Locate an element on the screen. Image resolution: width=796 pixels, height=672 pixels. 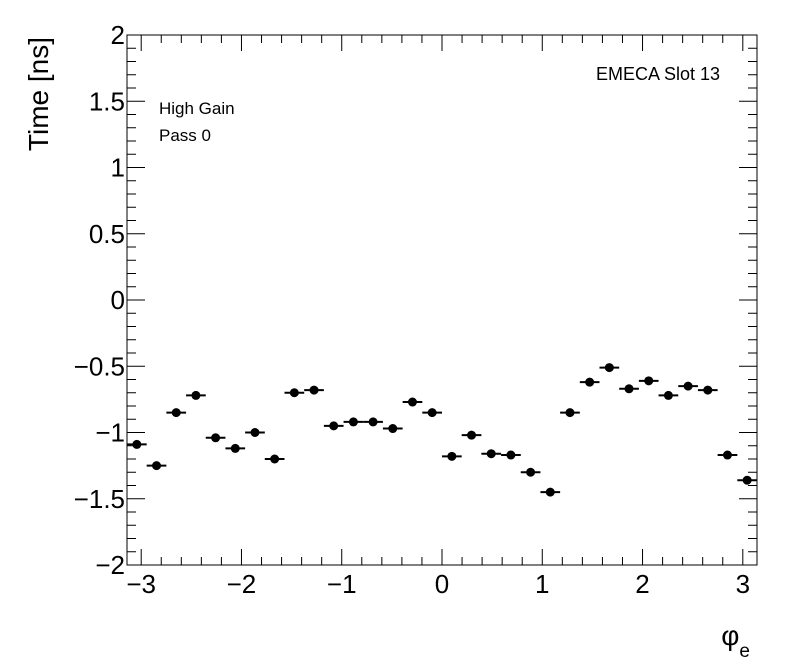
y-tick-label: 0 is located at coordinates (118, 300).